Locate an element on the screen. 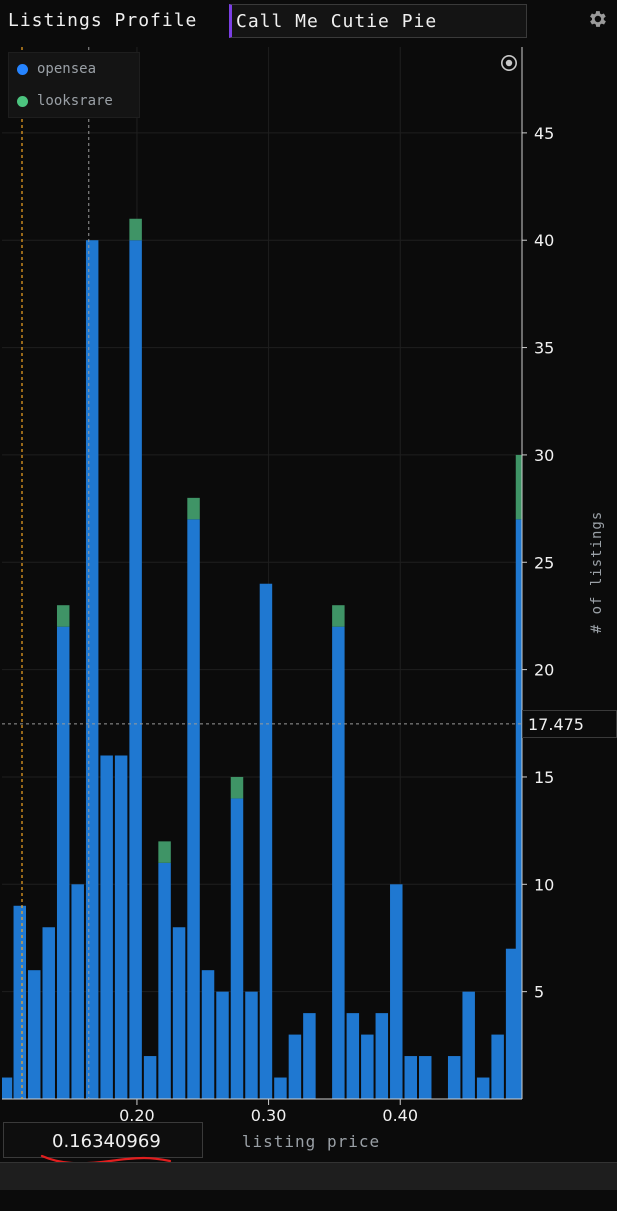 The height and width of the screenshot is (1211, 617). legend-dot-opensea is located at coordinates (22, 69).